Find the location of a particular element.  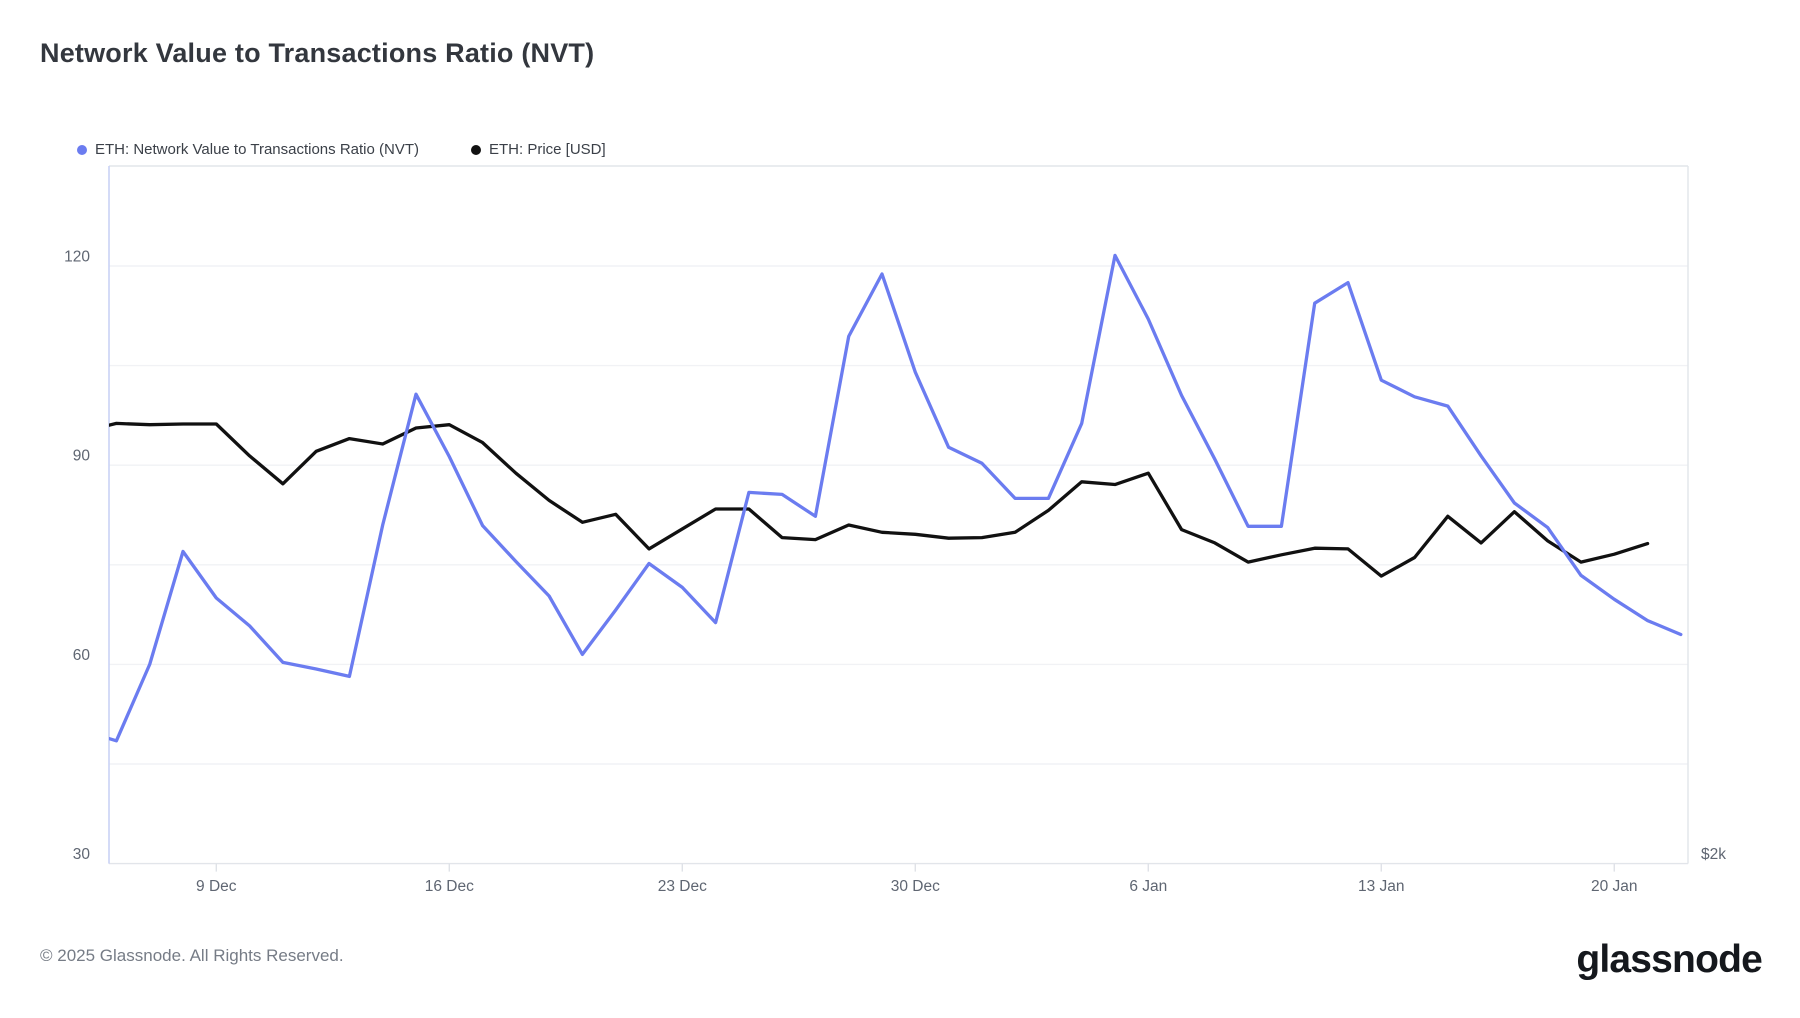

y-axis-tick-label: 90 is located at coordinates (82, 456).